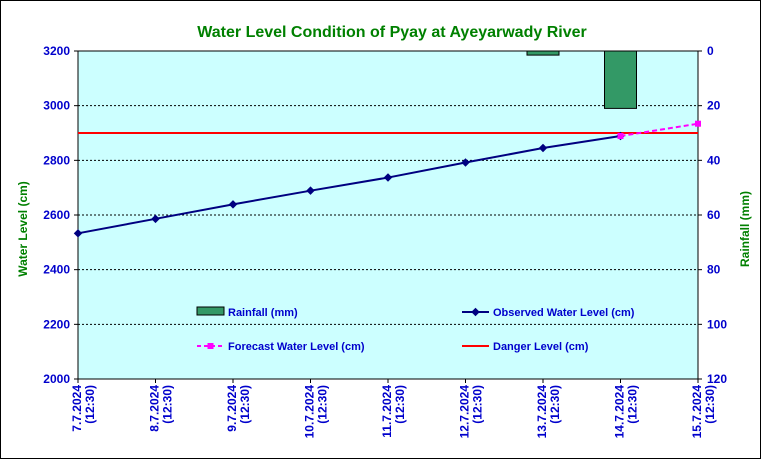 Image resolution: width=761 pixels, height=459 pixels. What do you see at coordinates (210, 311) in the screenshot?
I see `legend-swatch-rainfall` at bounding box center [210, 311].